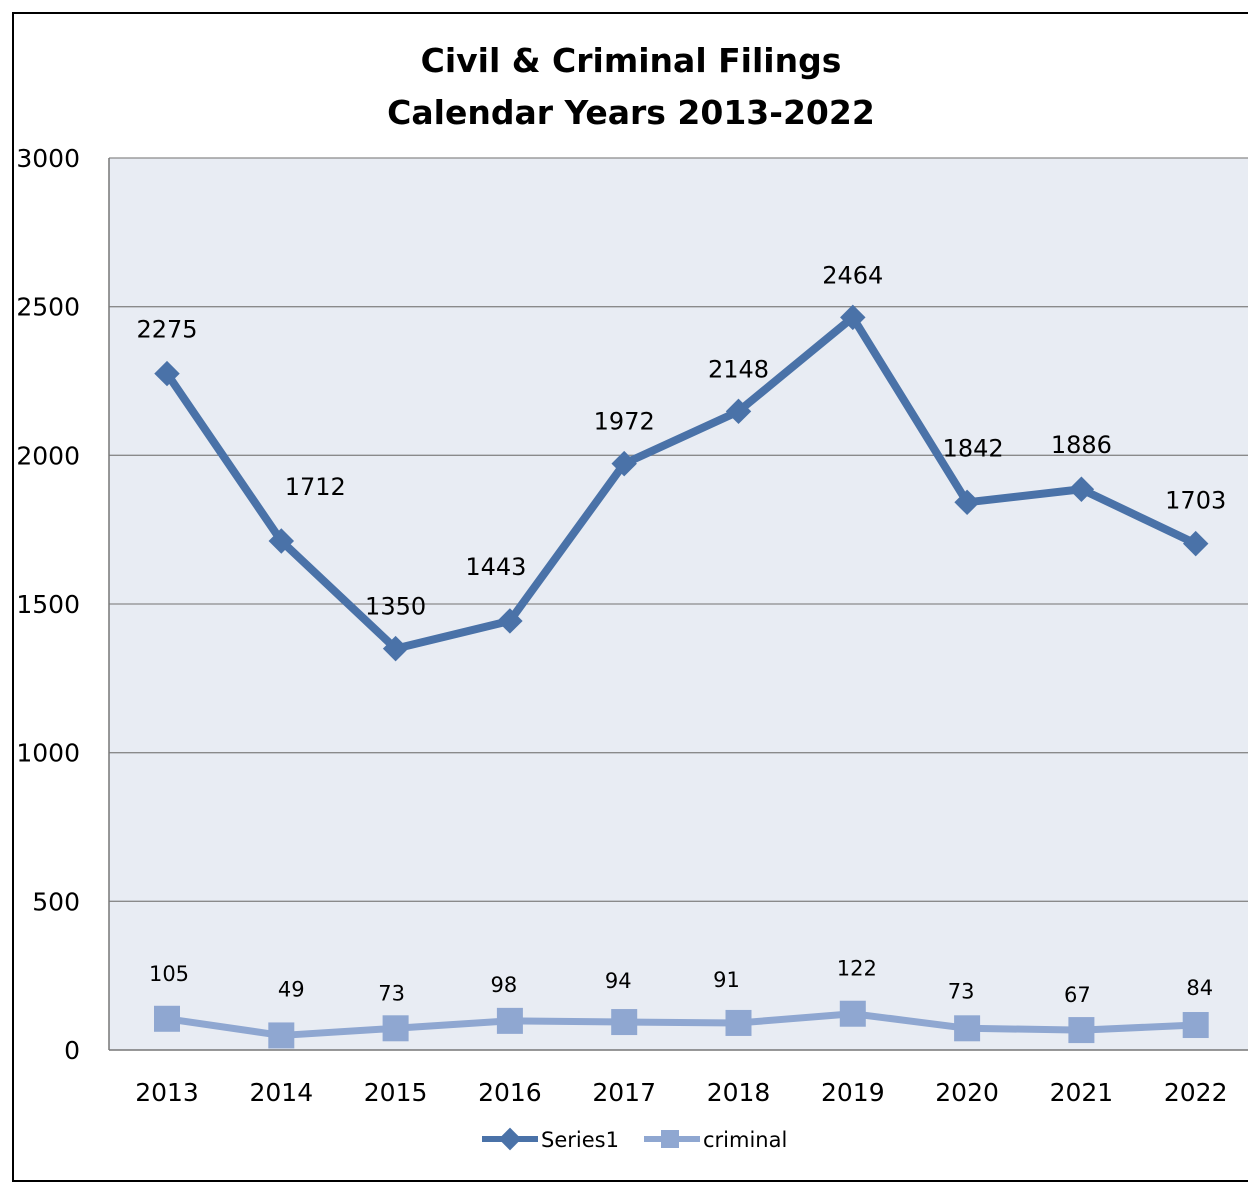  I want to click on x-axis-ticks: 2013 2014 2015 2016 2017 2018 2019 2020 2021 2022, so click(681, 1092).